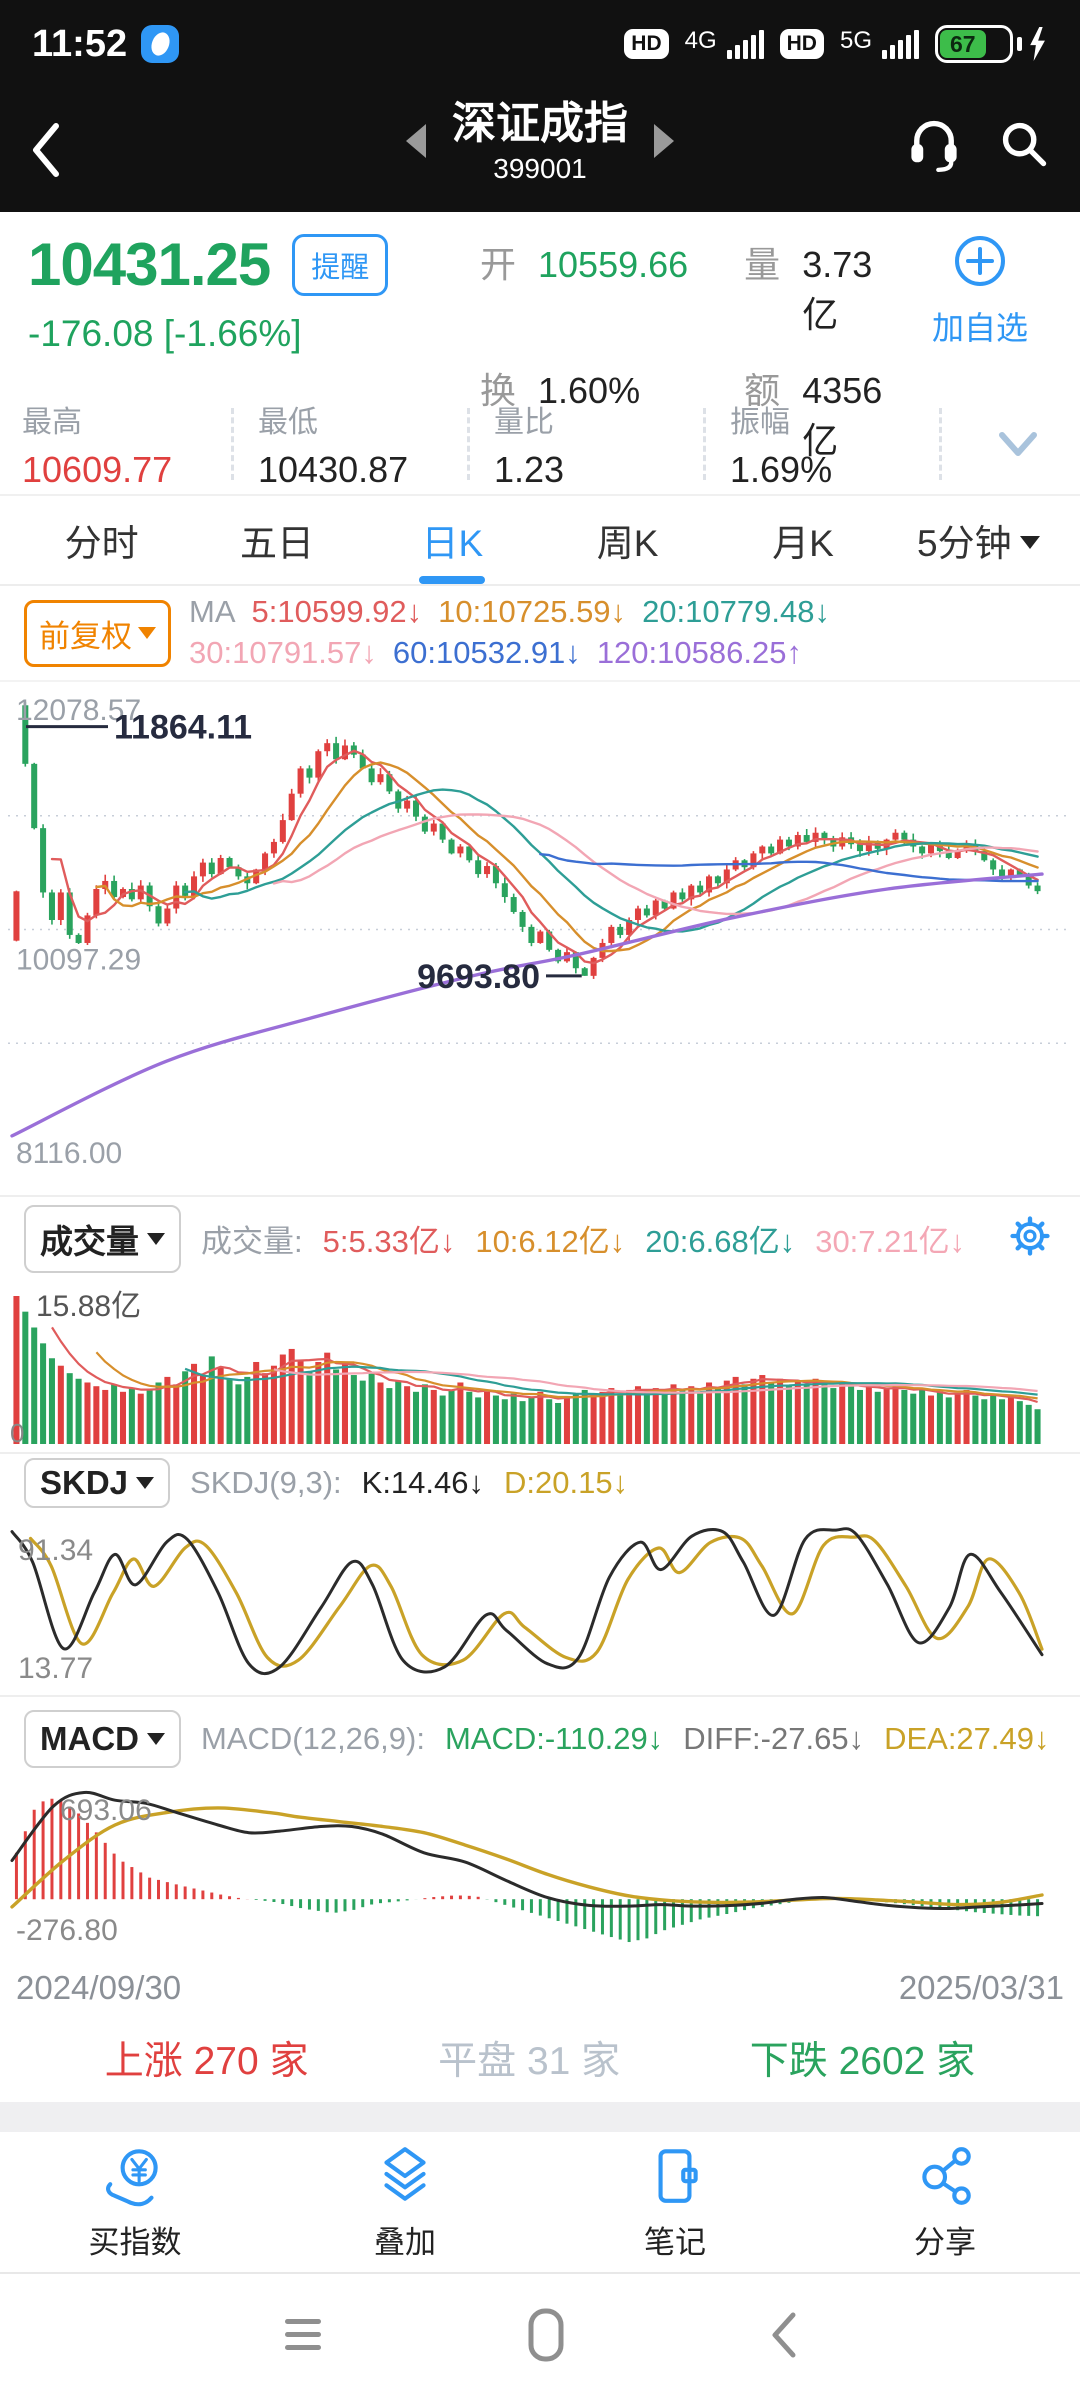 Image resolution: width=1080 pixels, height=2400 pixels. I want to click on adjust-mode-button: 前复权, so click(97, 633).